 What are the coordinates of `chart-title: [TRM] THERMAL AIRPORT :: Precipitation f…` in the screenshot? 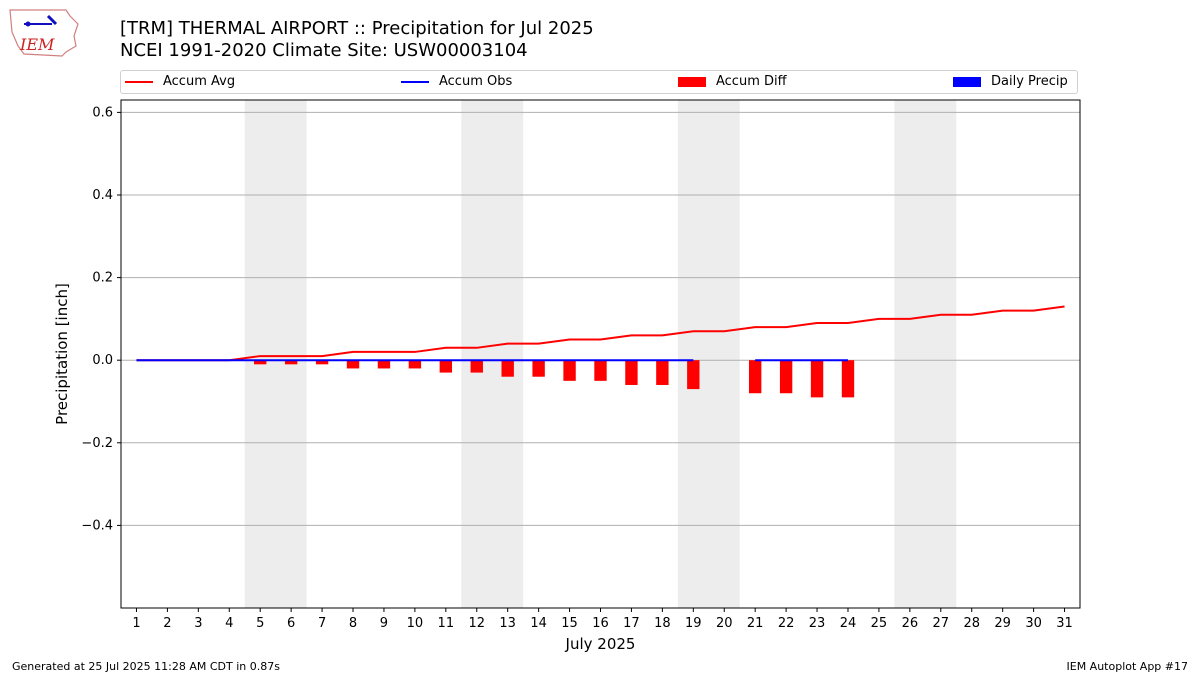 It's located at (357, 28).